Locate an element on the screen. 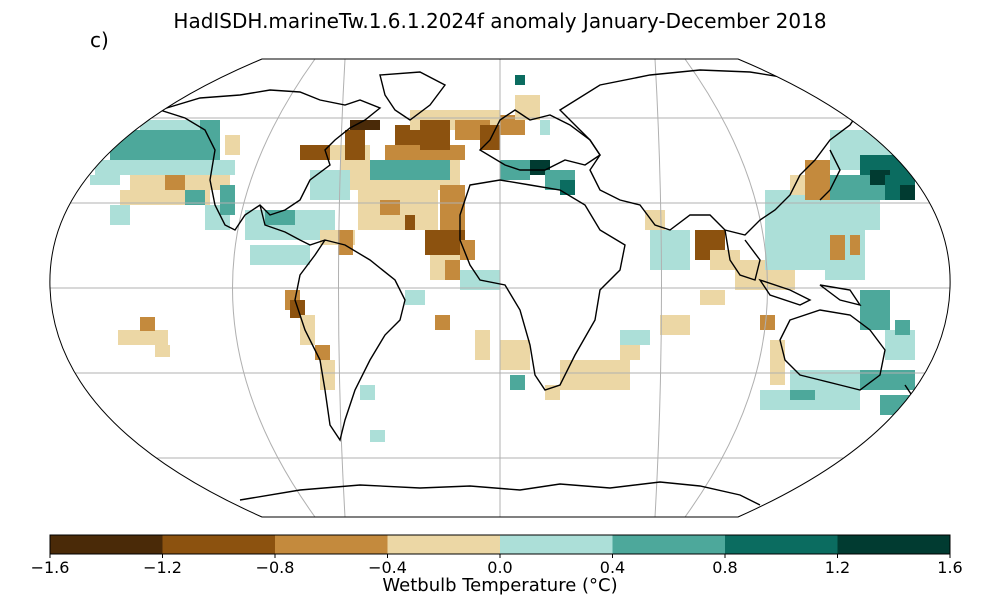 The height and width of the screenshot is (600, 1000). colorbar-tick-label: −0.4 is located at coordinates (387, 567).